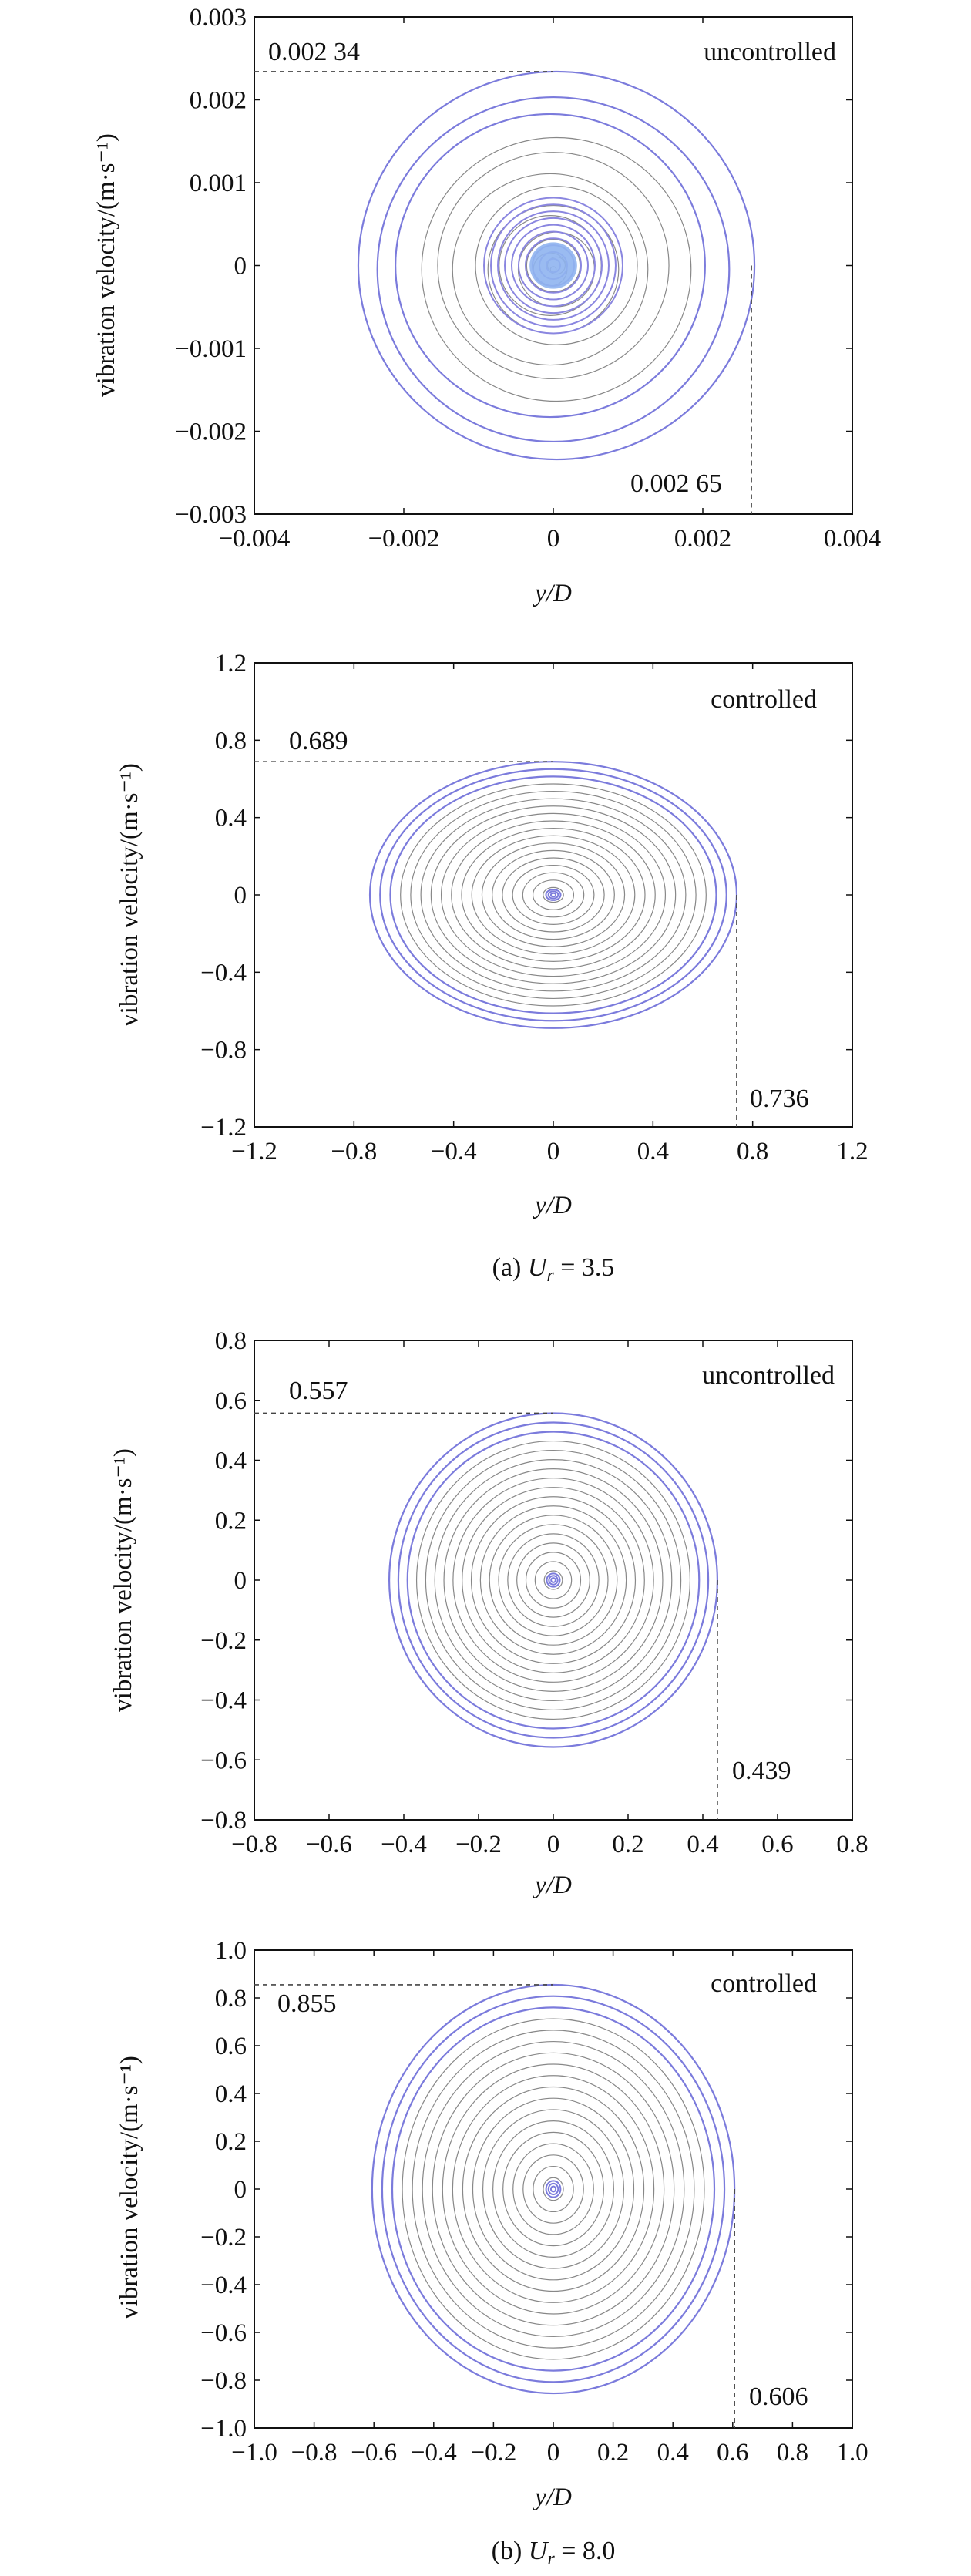 This screenshot has width=971, height=2576. Describe the element at coordinates (254, 2453) in the screenshot. I see `x-tick-label: −1.0` at that location.